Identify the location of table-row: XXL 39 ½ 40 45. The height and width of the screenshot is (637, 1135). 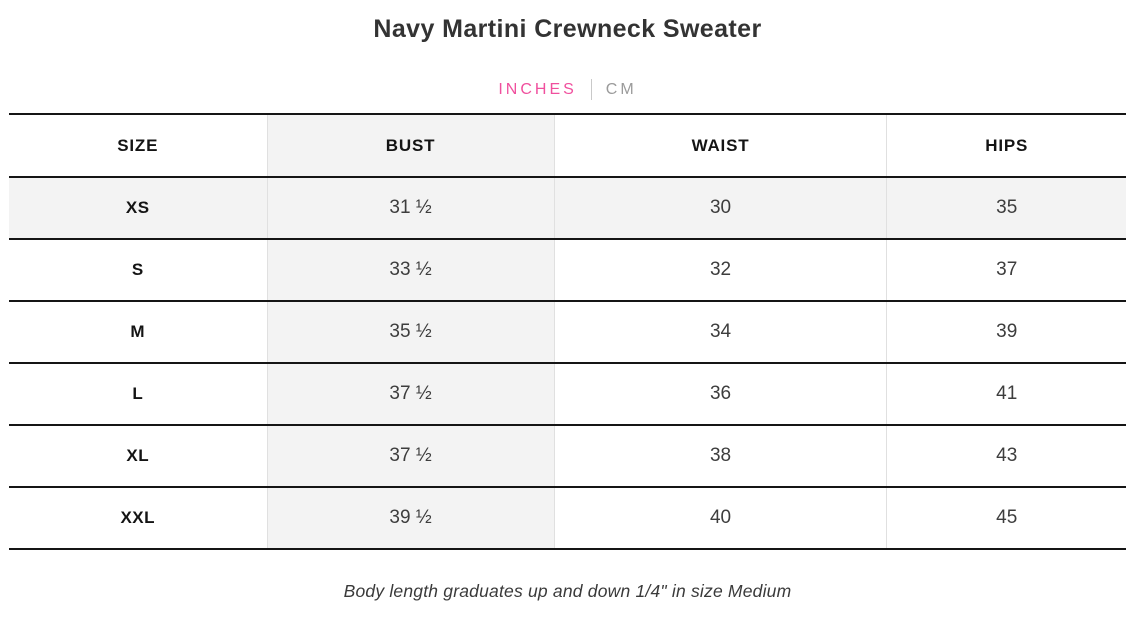
(567, 518).